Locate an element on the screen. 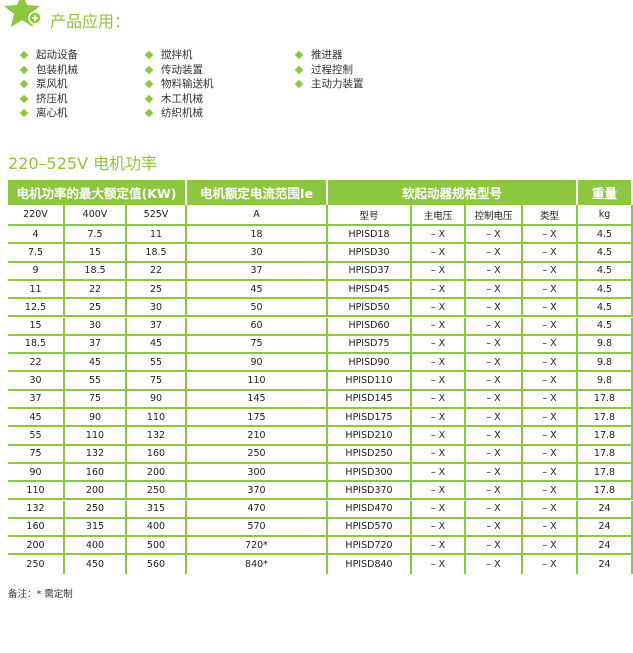  column-subheader: 型号 is located at coordinates (370, 215).